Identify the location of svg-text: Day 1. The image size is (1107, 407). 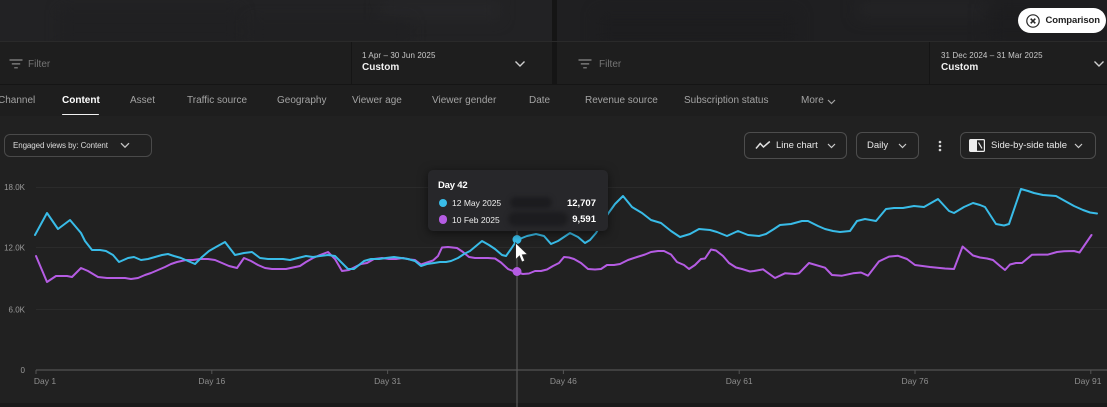
(45, 381).